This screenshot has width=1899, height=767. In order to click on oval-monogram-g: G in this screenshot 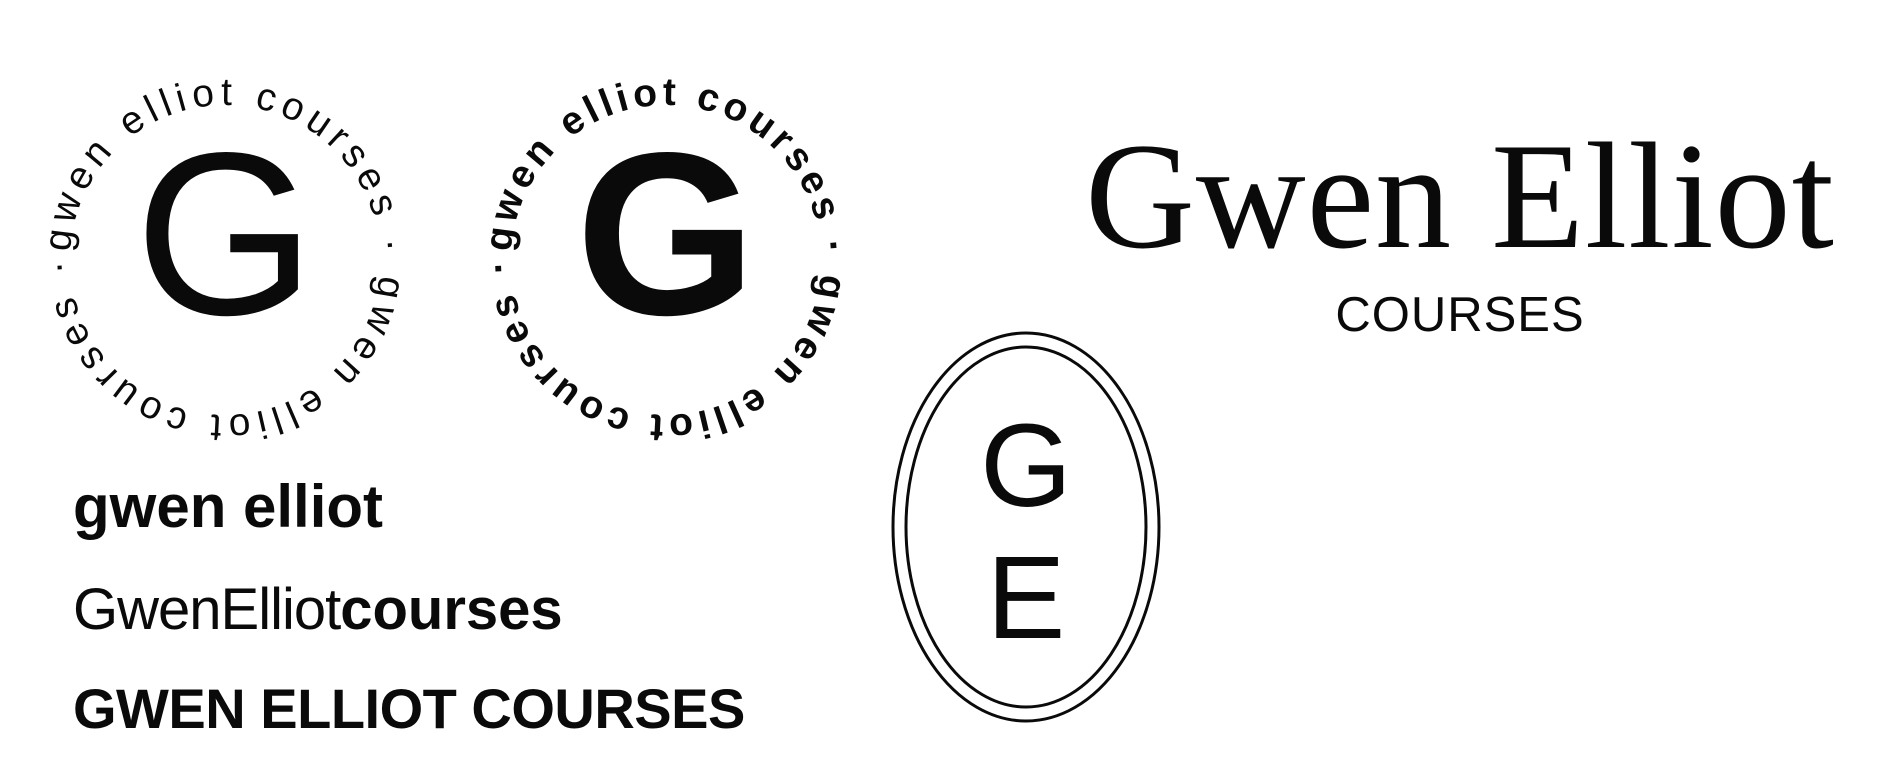, I will do `click(1026, 466)`.